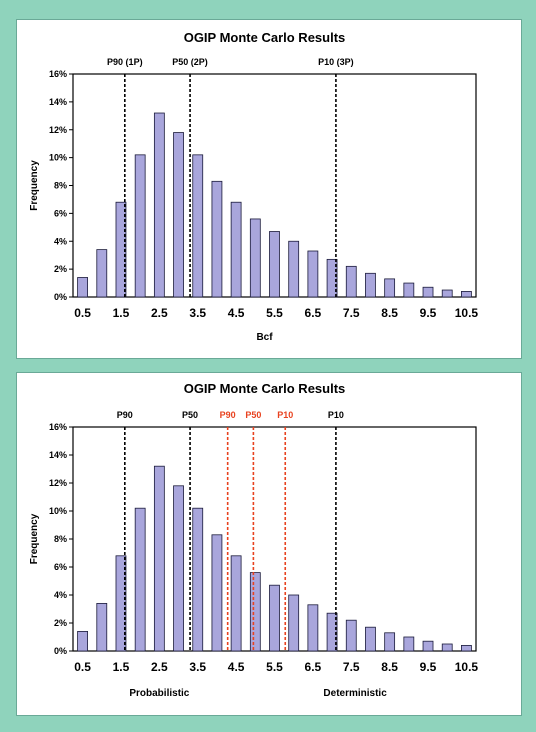 Image resolution: width=536 pixels, height=732 pixels. What do you see at coordinates (336, 62) in the screenshot?
I see `percentile-label: P10 (3P)` at bounding box center [336, 62].